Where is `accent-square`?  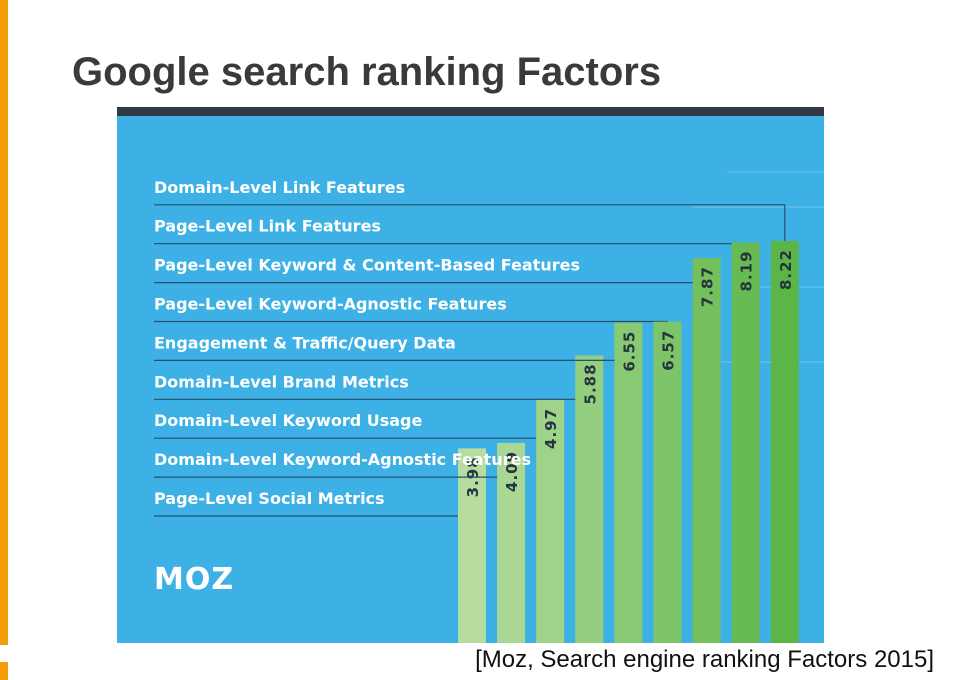 accent-square is located at coordinates (4, 671).